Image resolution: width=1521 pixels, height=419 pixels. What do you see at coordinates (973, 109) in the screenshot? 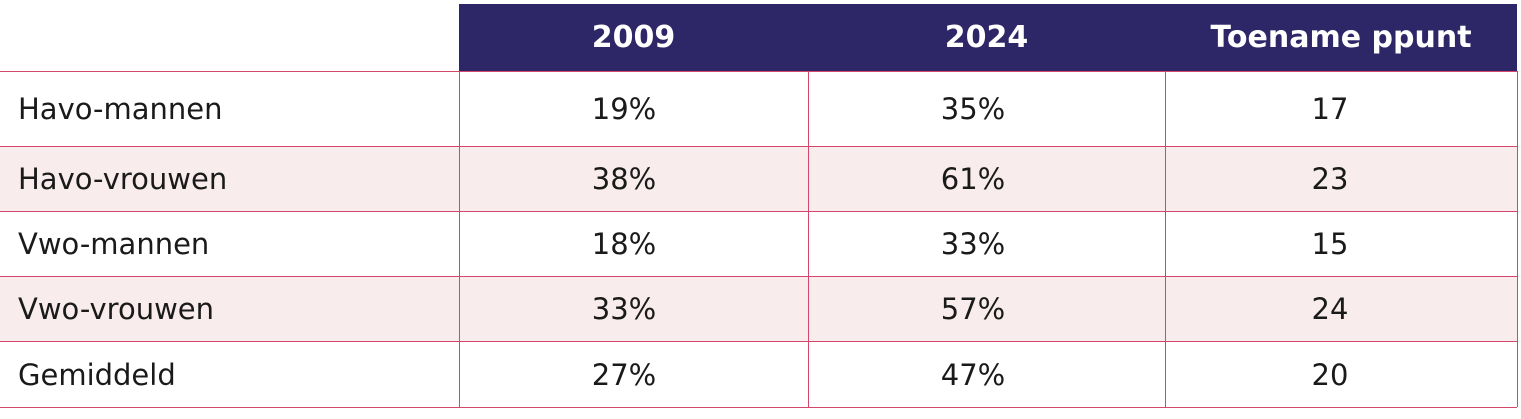
I see `cell-2024: 35%` at bounding box center [973, 109].